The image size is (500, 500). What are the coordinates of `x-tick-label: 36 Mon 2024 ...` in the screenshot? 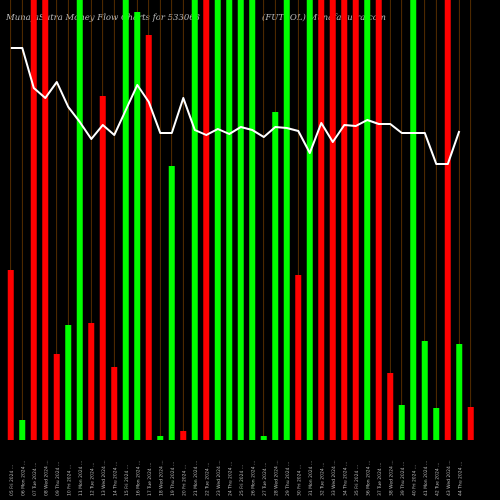 It's located at (368, 478).